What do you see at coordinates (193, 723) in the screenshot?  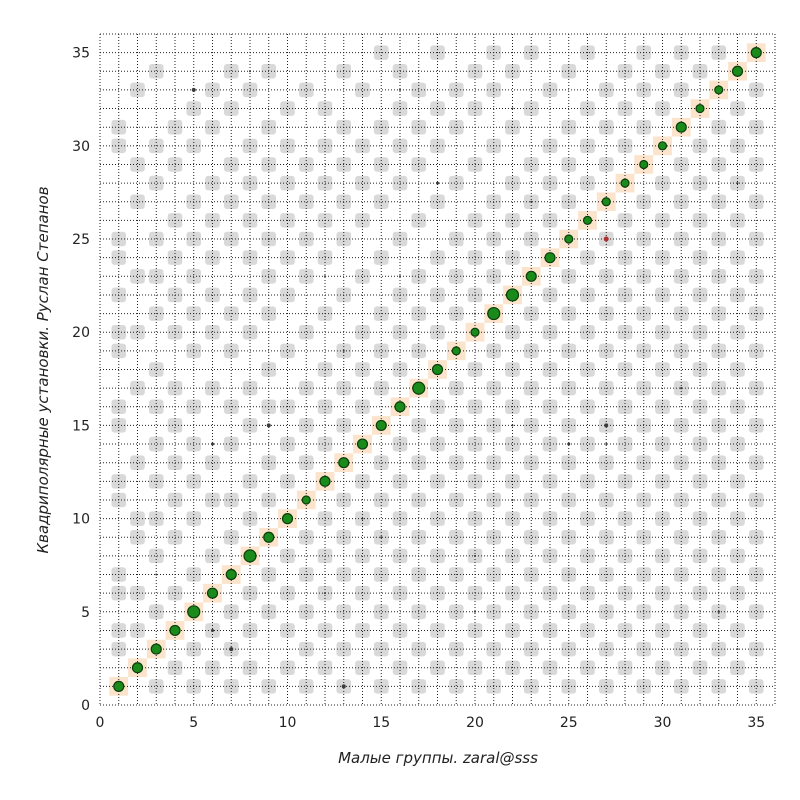 I see `x-tick-label: 5` at bounding box center [193, 723].